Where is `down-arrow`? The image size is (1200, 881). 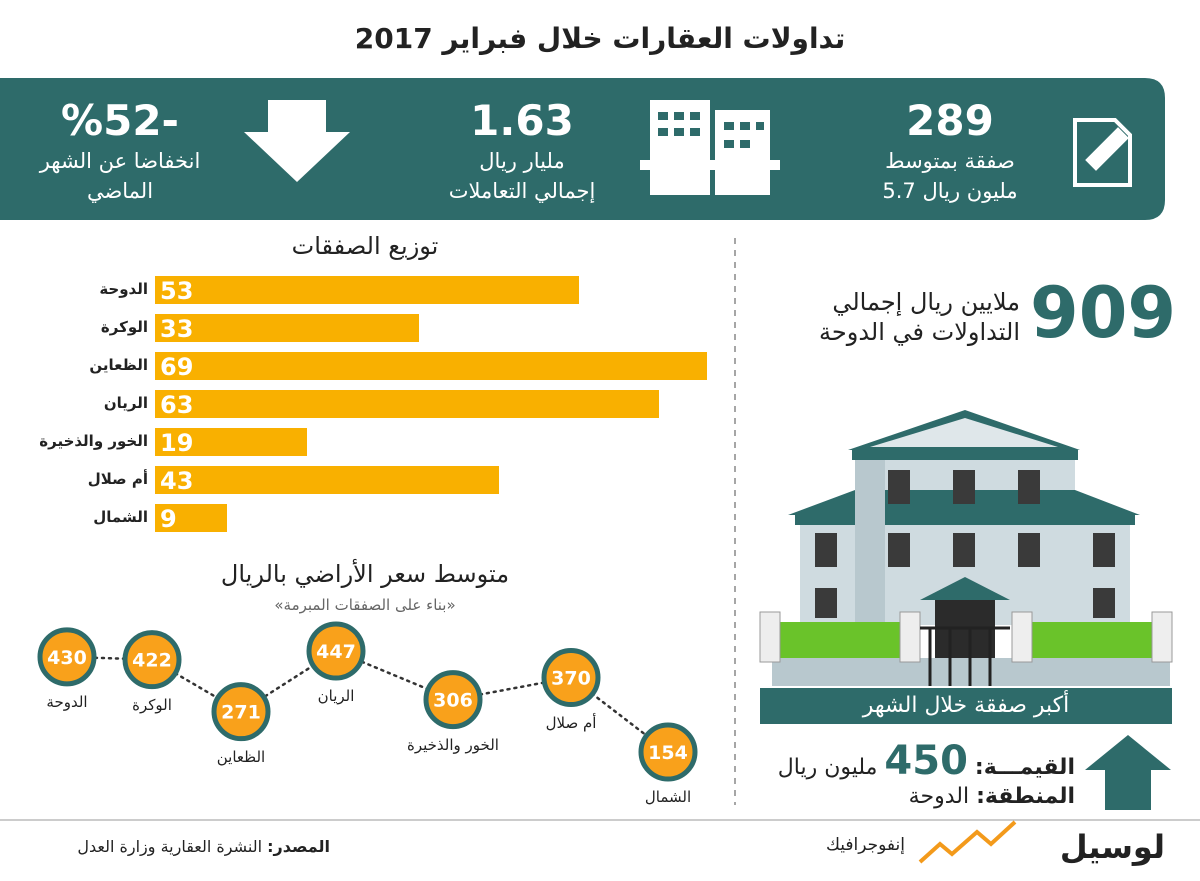 down-arrow is located at coordinates (297, 141).